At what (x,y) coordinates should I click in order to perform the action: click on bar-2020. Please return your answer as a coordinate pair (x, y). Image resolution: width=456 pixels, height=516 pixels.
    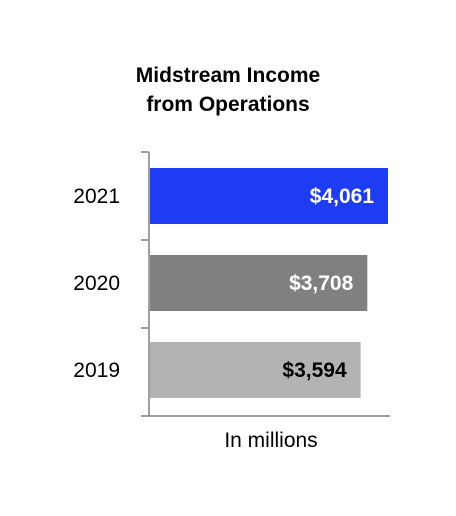
    Looking at the image, I should click on (259, 283).